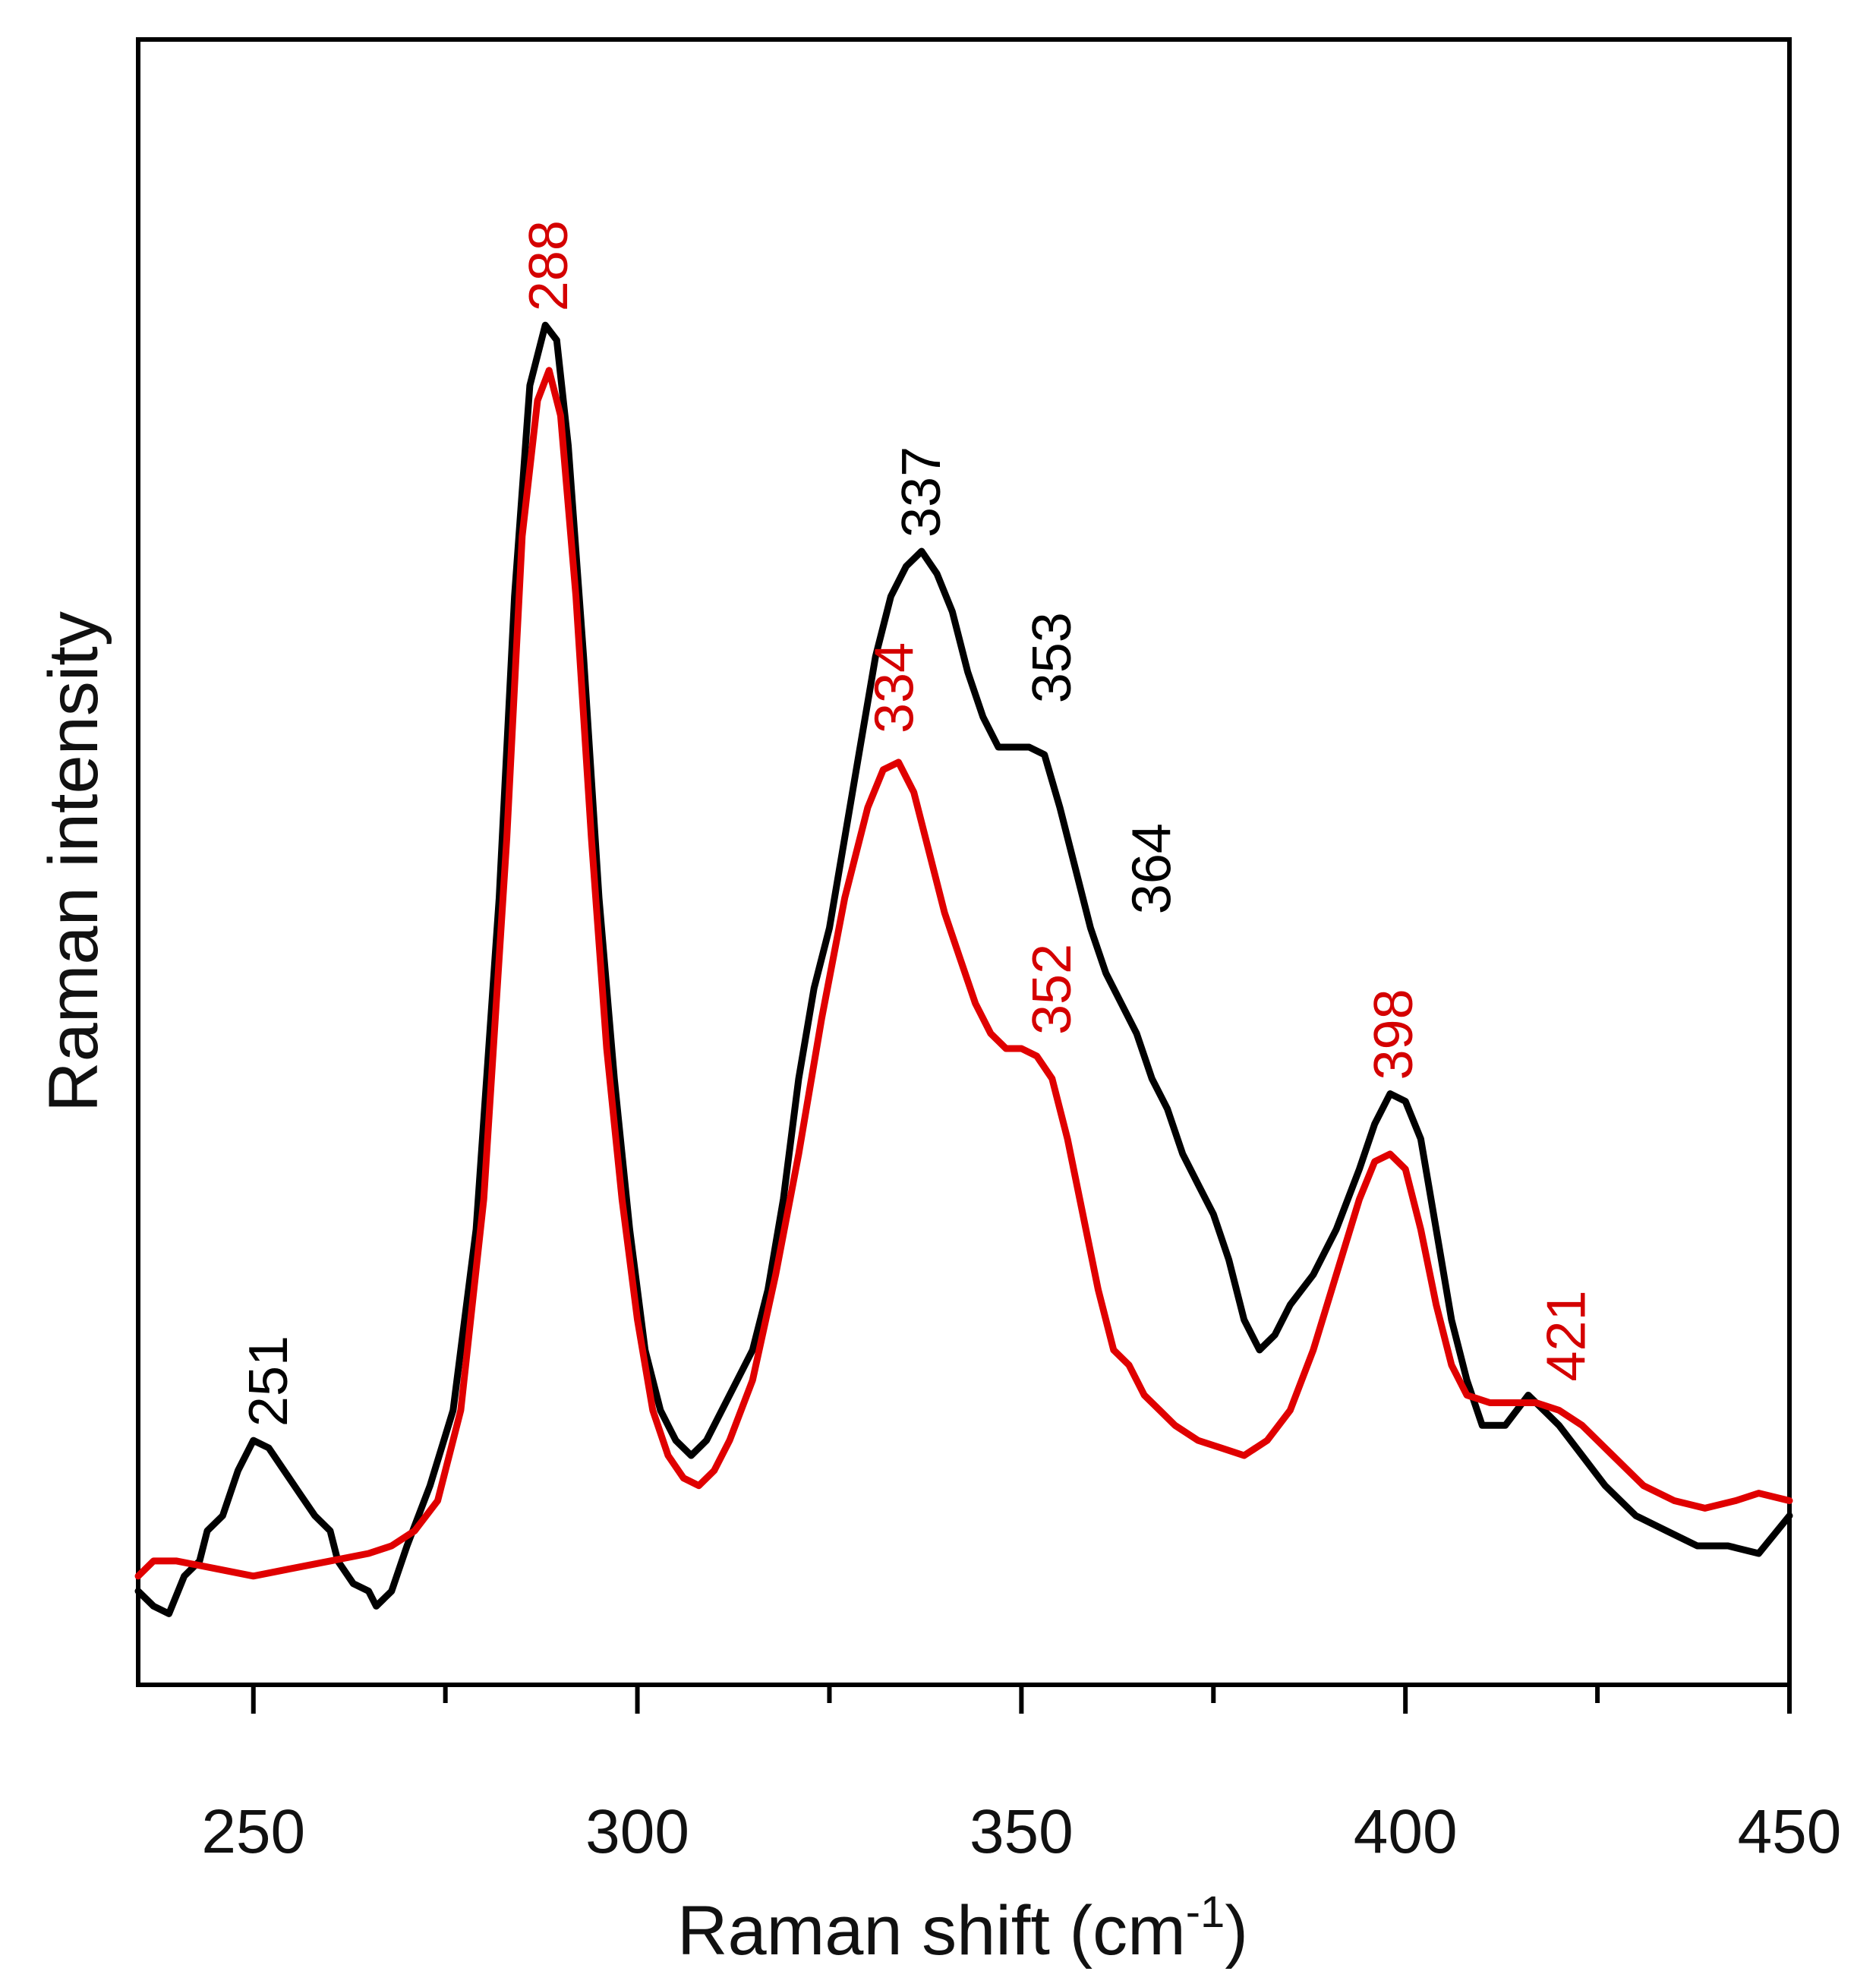  What do you see at coordinates (1406, 1831) in the screenshot?
I see `x-tick-label: 400` at bounding box center [1406, 1831].